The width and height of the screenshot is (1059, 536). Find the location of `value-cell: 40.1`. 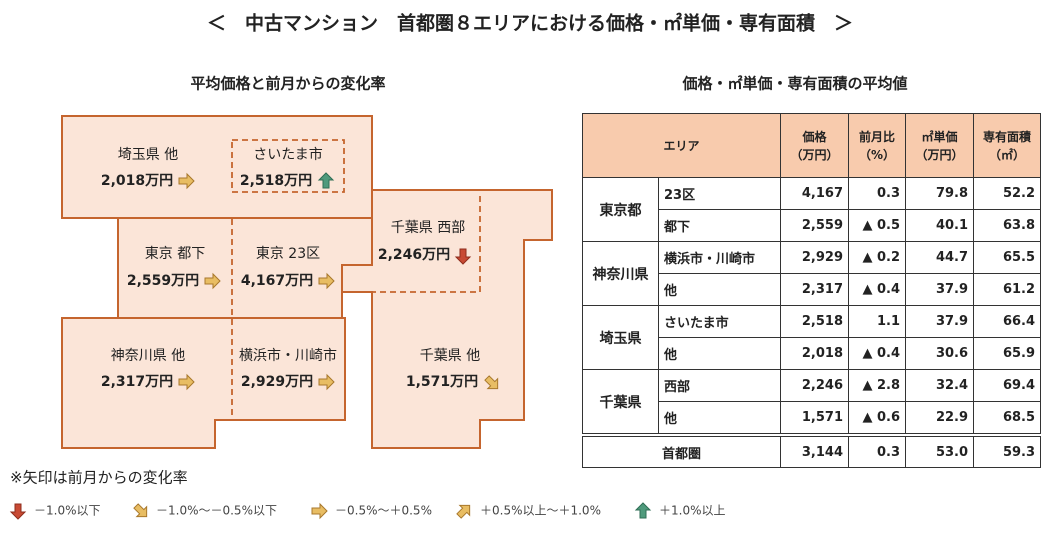

value-cell: 40.1 is located at coordinates (940, 225).